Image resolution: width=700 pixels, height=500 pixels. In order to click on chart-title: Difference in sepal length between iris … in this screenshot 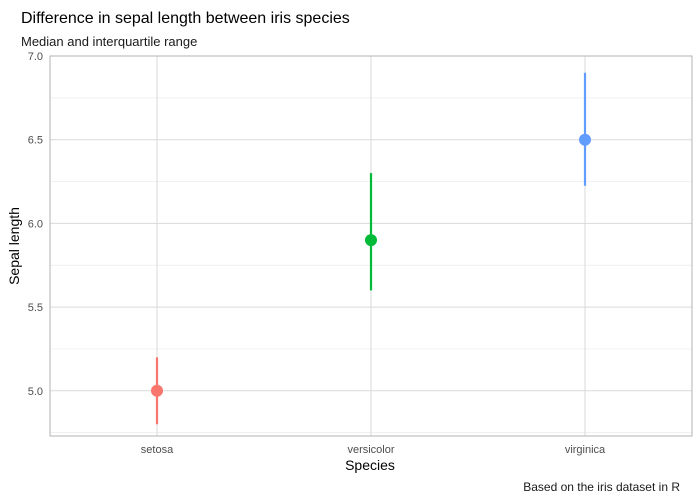, I will do `click(185, 18)`.